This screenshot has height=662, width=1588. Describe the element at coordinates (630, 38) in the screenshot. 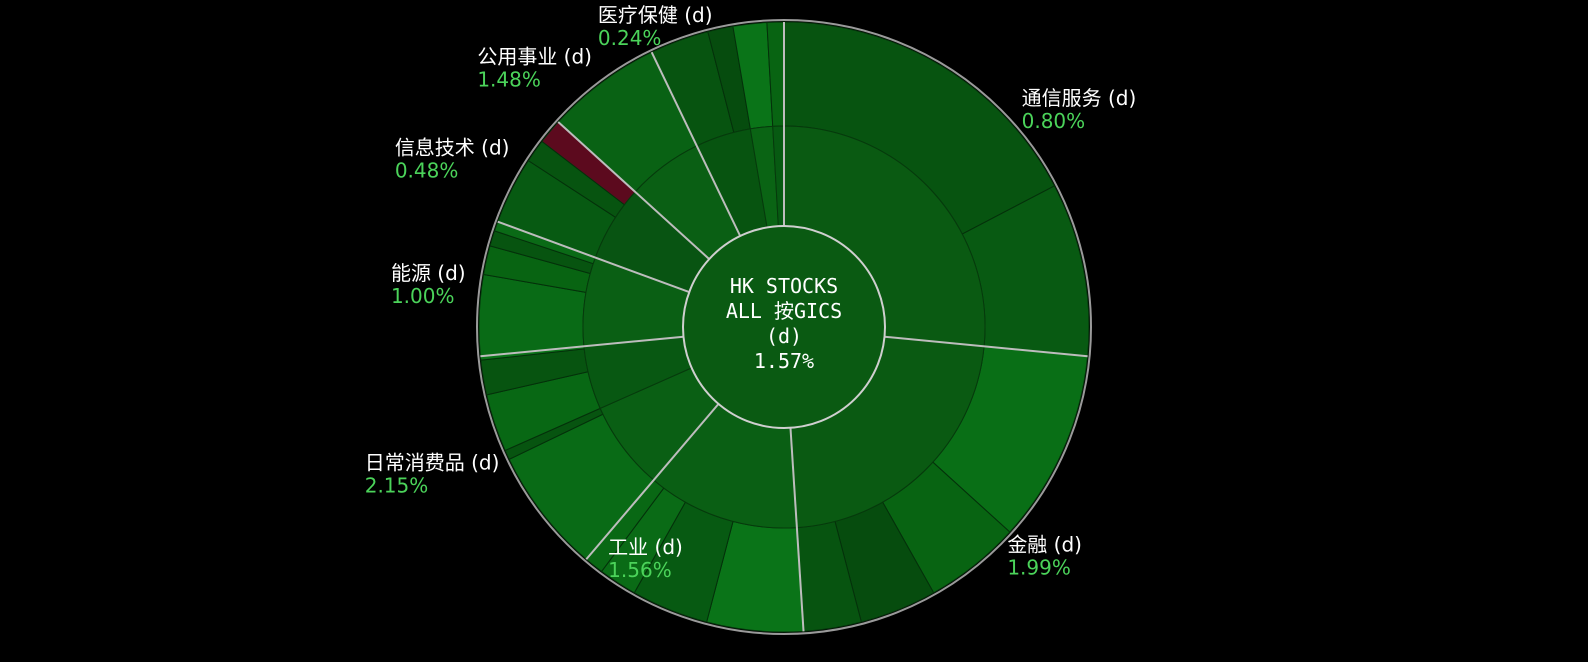

I see `sector-label-value: 0.24%` at that location.